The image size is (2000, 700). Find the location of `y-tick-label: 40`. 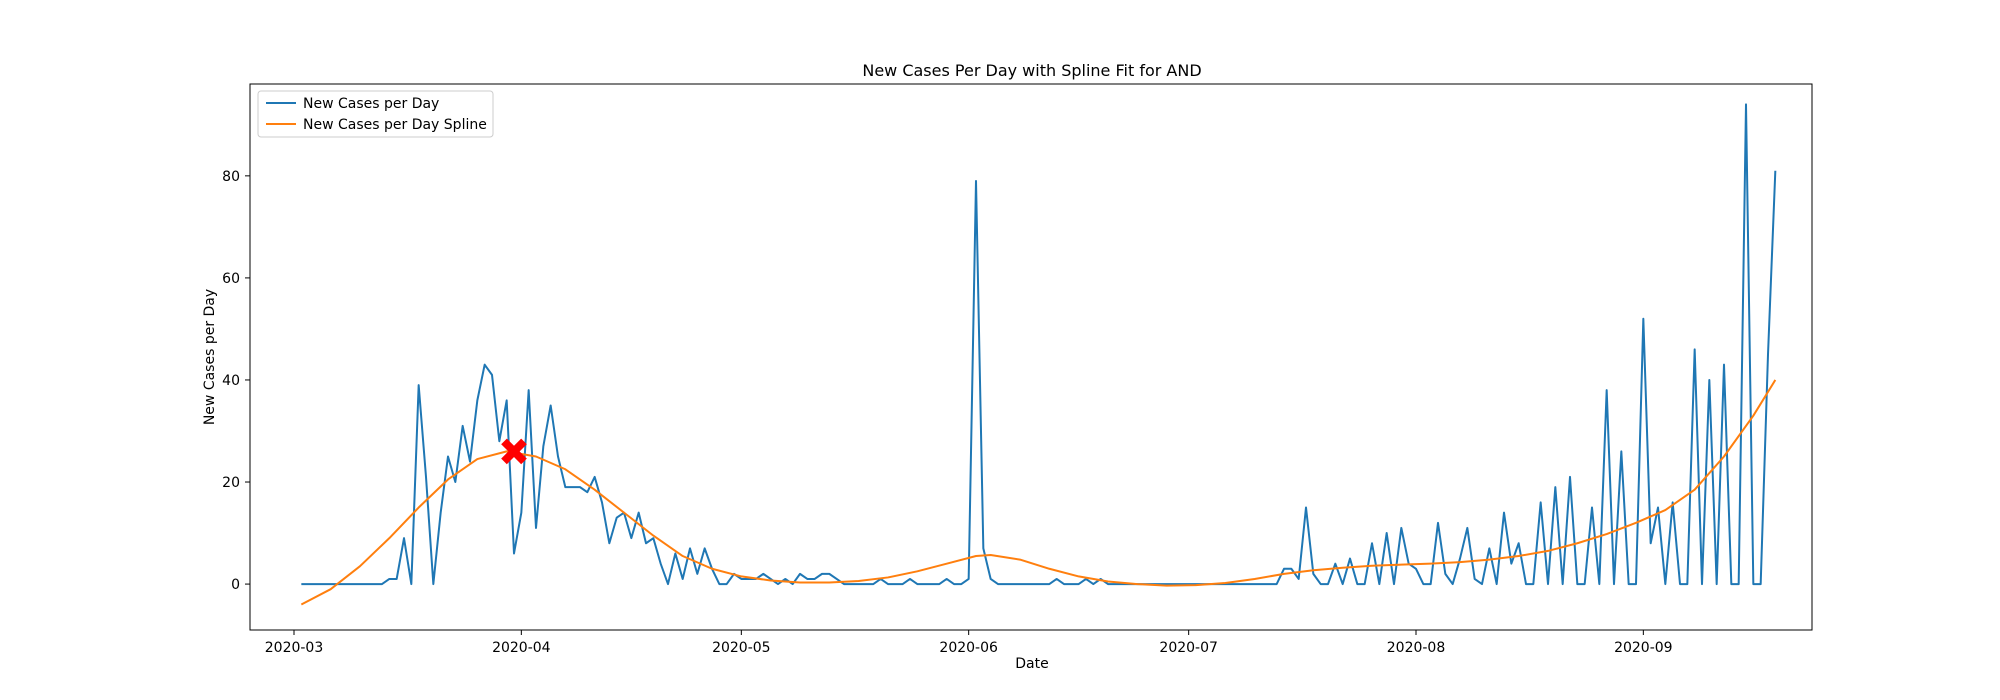

y-tick-label: 40 is located at coordinates (231, 381).